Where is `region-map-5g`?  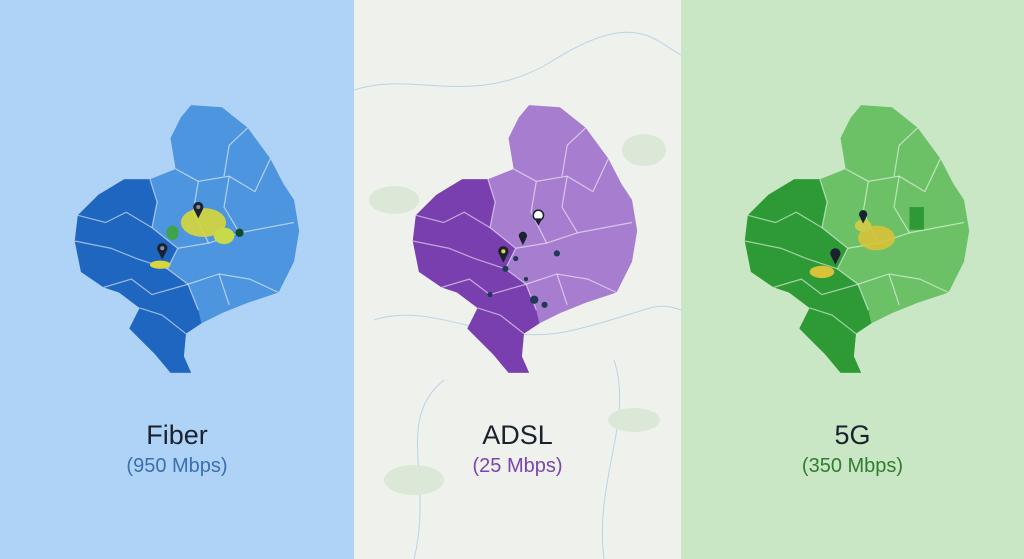 region-map-5g is located at coordinates (857, 239).